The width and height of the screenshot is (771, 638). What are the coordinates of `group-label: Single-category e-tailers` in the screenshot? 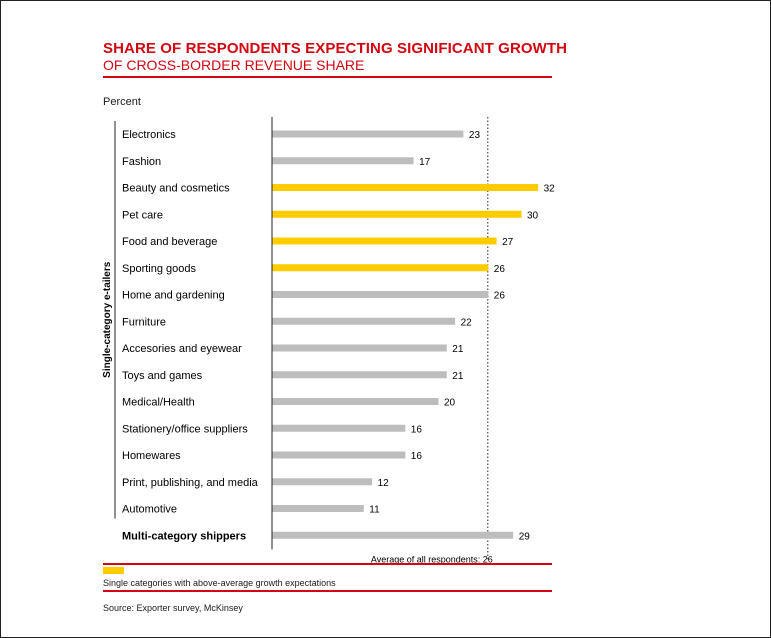 It's located at (107, 319).